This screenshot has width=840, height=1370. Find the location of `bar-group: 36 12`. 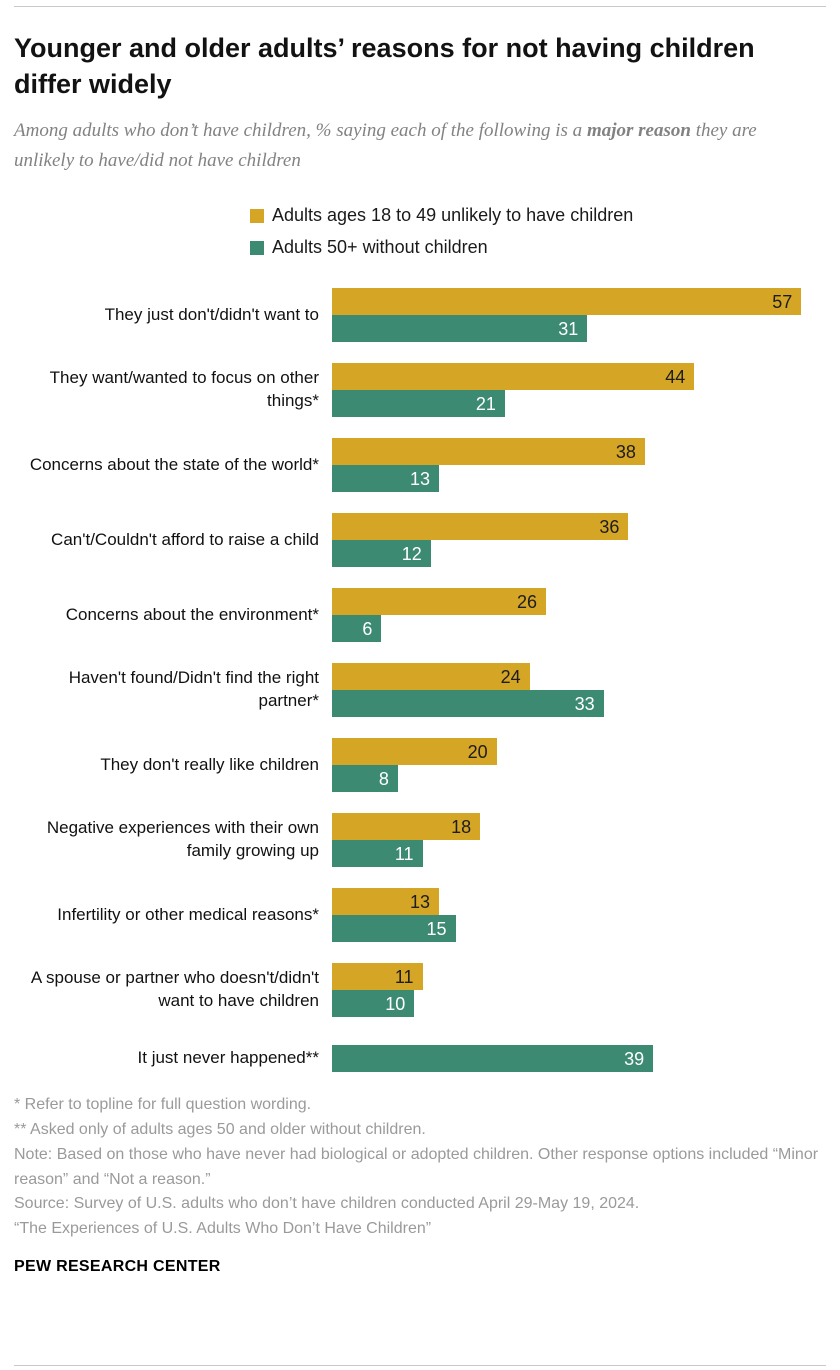

bar-group: 36 12 is located at coordinates (579, 540).